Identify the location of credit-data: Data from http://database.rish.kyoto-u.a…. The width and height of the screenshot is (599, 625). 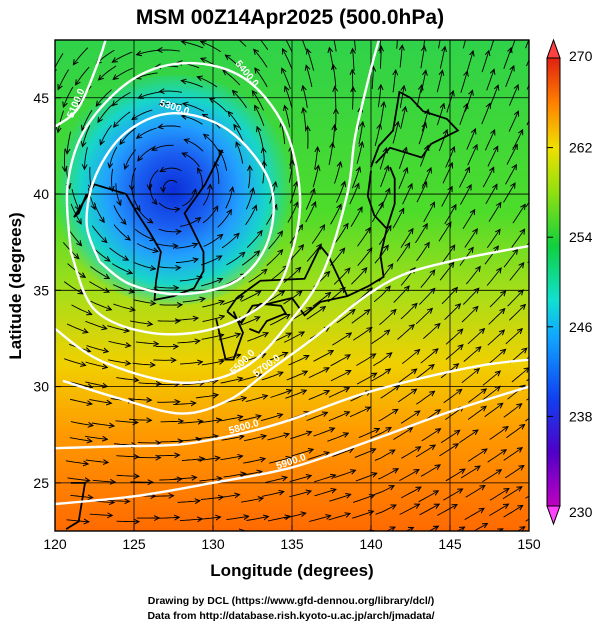
(290, 616).